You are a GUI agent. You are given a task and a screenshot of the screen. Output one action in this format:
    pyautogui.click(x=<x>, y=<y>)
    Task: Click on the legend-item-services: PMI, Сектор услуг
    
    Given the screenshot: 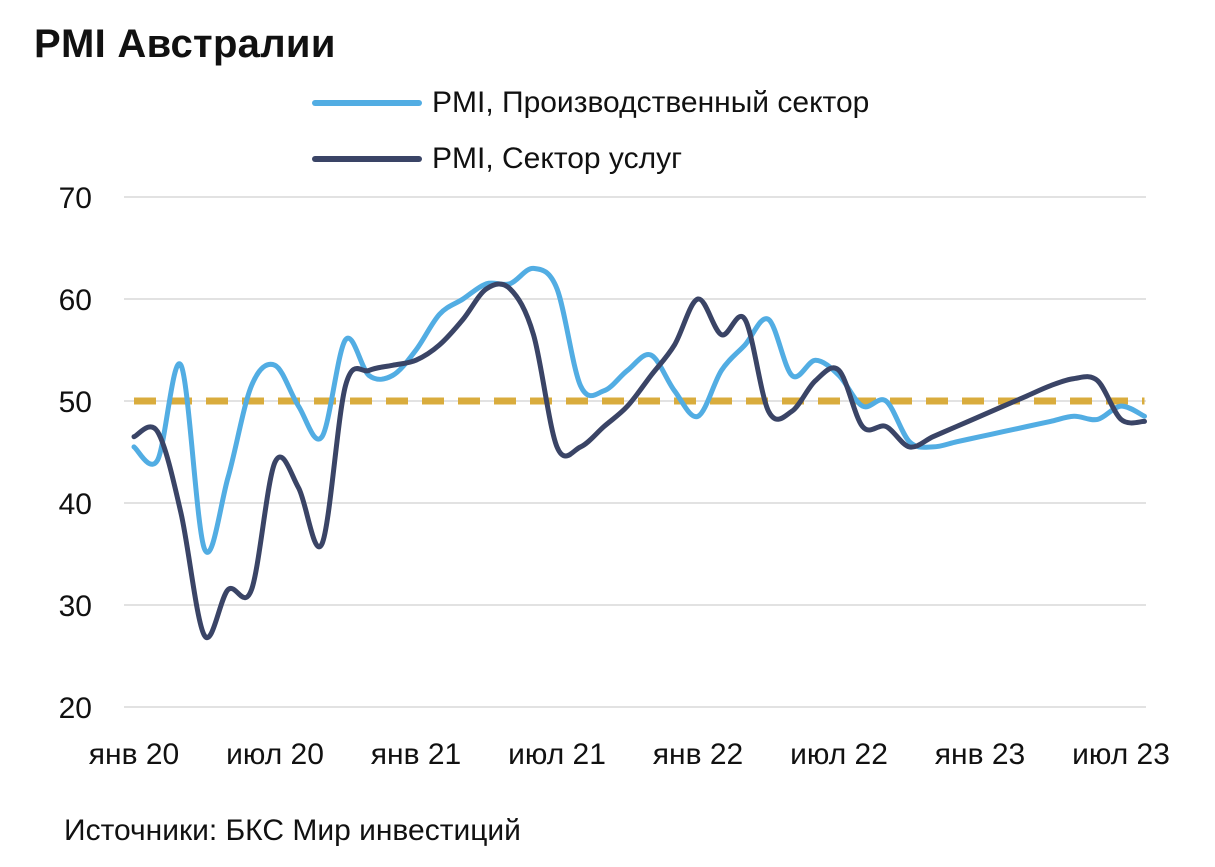 What is the action you would take?
    pyautogui.click(x=497, y=159)
    